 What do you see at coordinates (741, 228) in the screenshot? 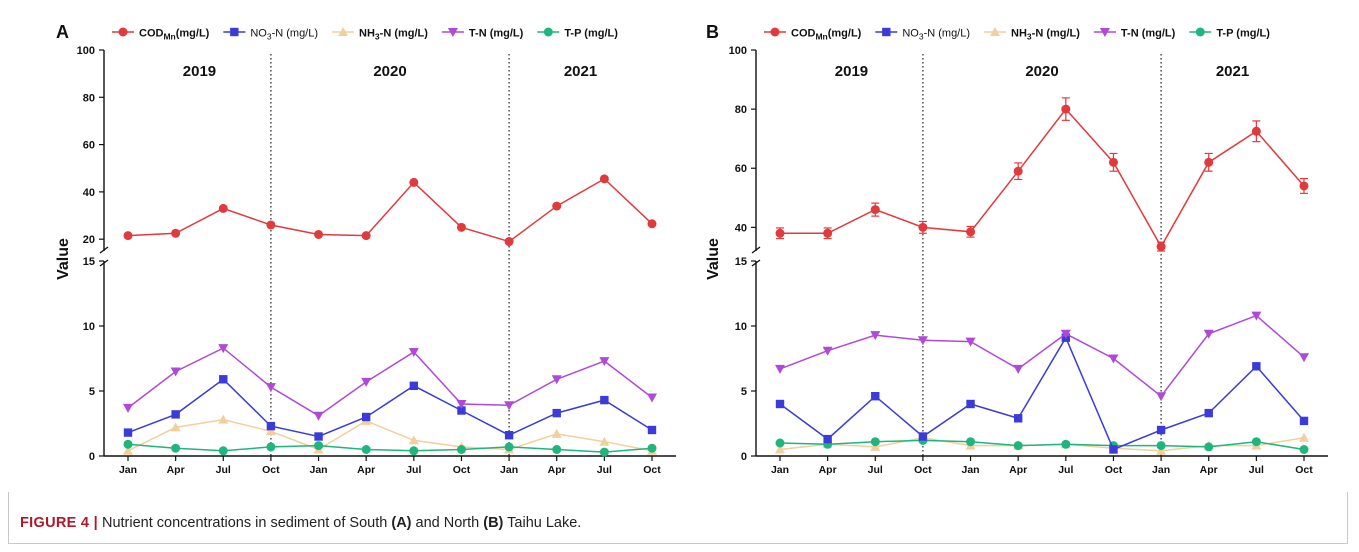
I see `y-tick-label: 40` at bounding box center [741, 228].